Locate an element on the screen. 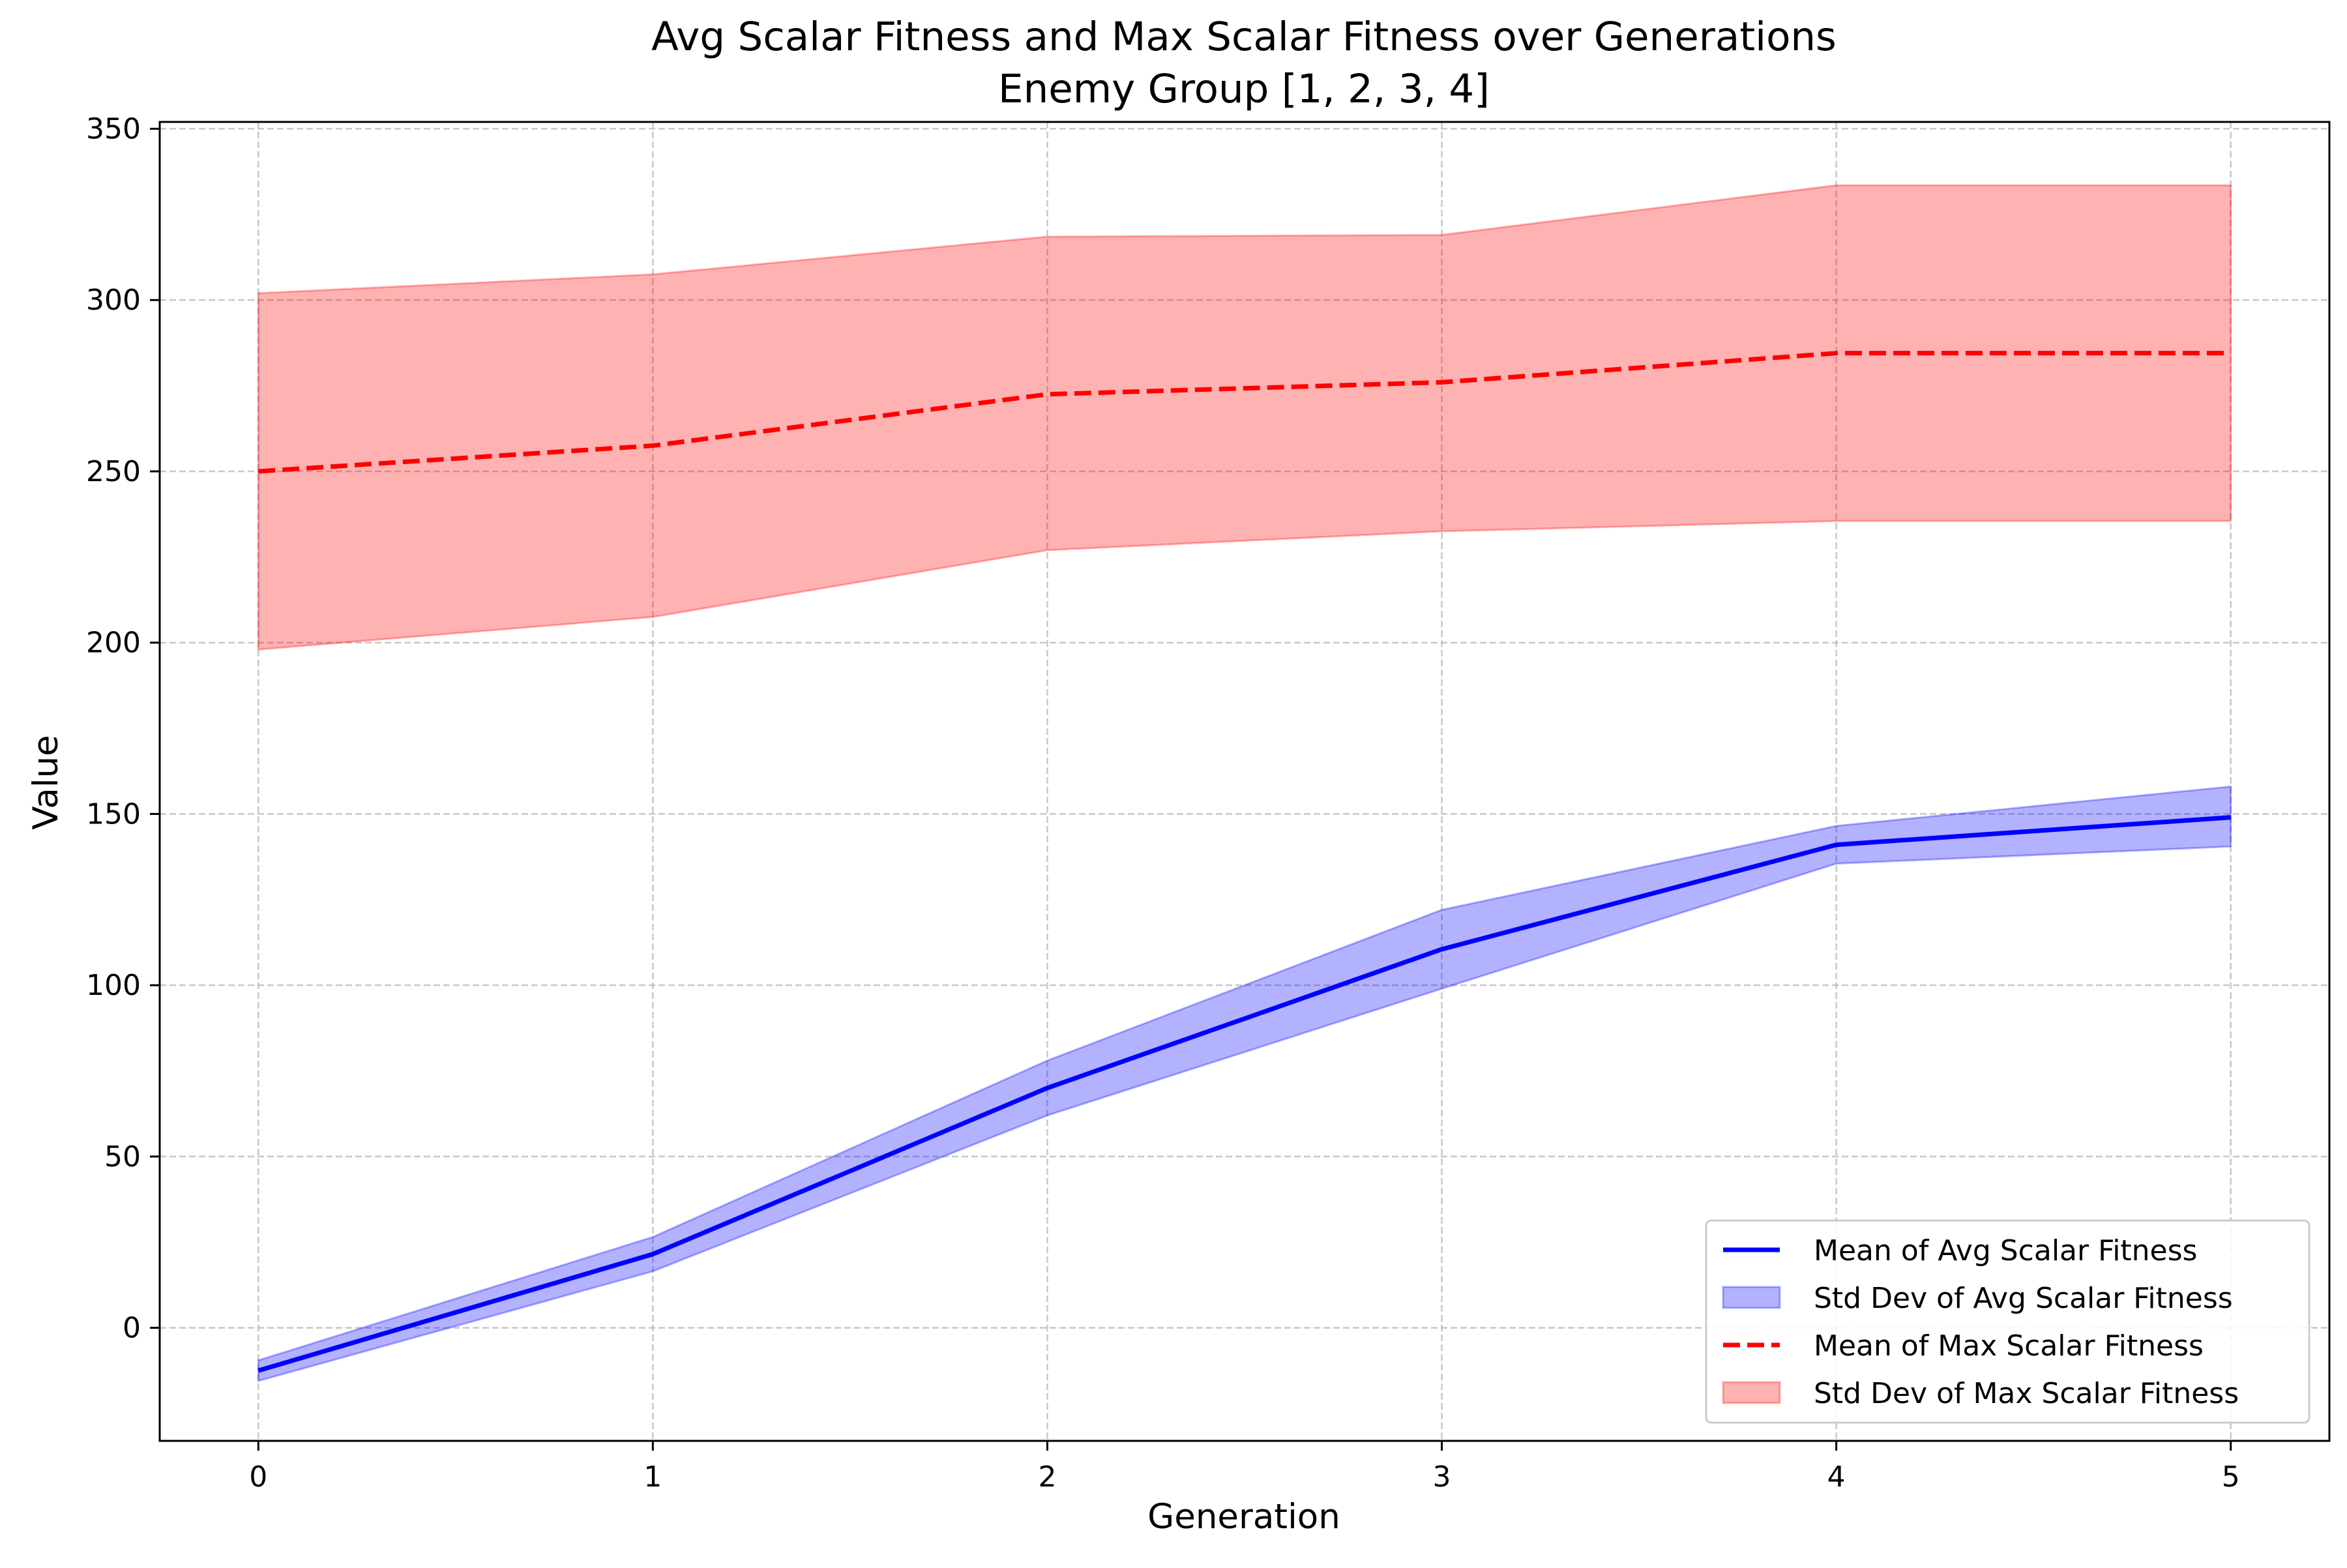 This screenshot has height=1568, width=2347. y-tick-label: 250 is located at coordinates (113, 472).